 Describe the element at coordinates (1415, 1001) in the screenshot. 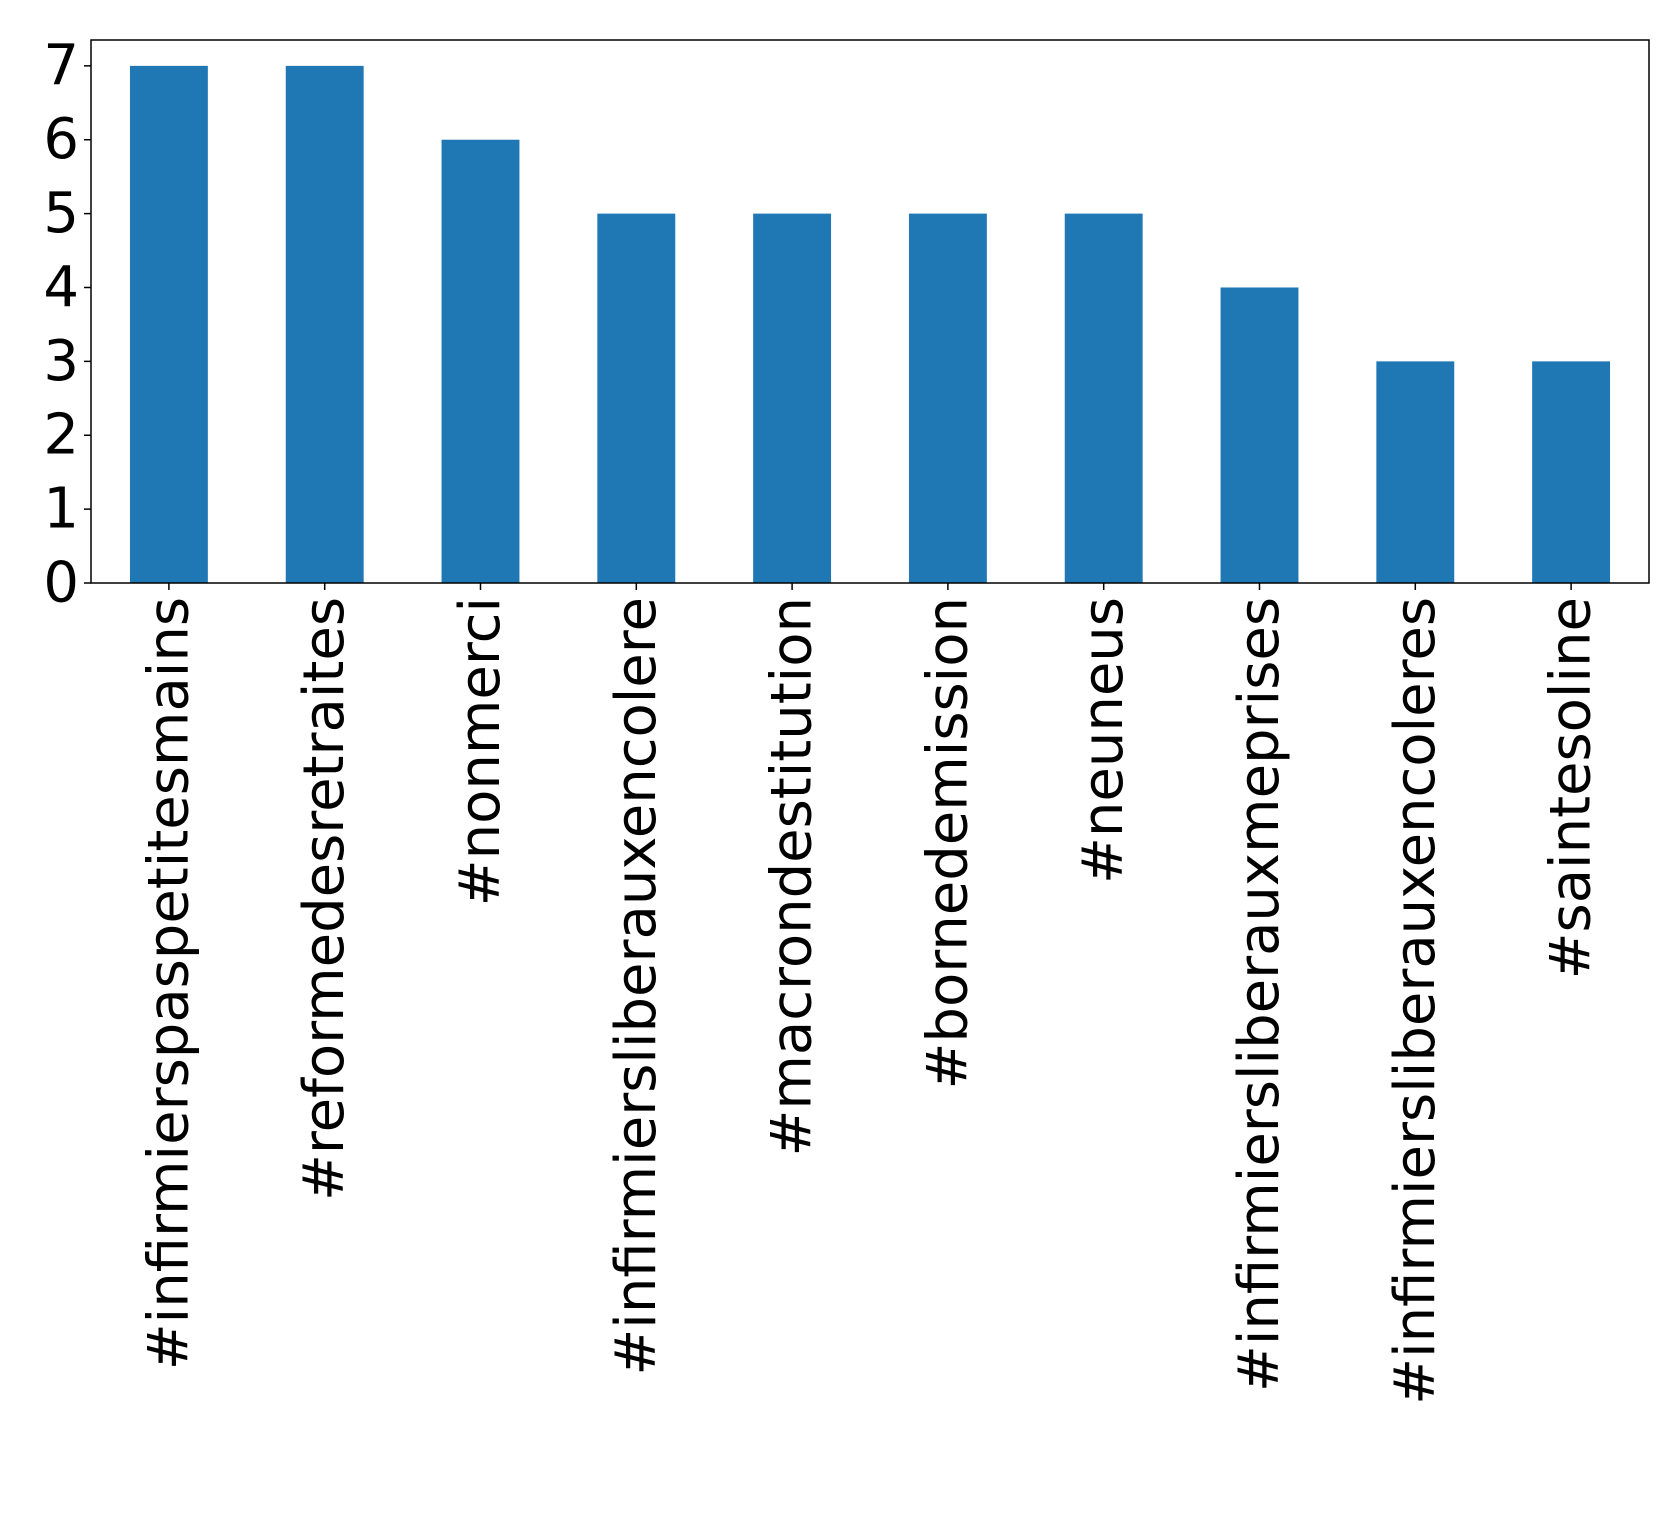

I see `x-tick-label: #infirmiersliberauxencoleres` at that location.